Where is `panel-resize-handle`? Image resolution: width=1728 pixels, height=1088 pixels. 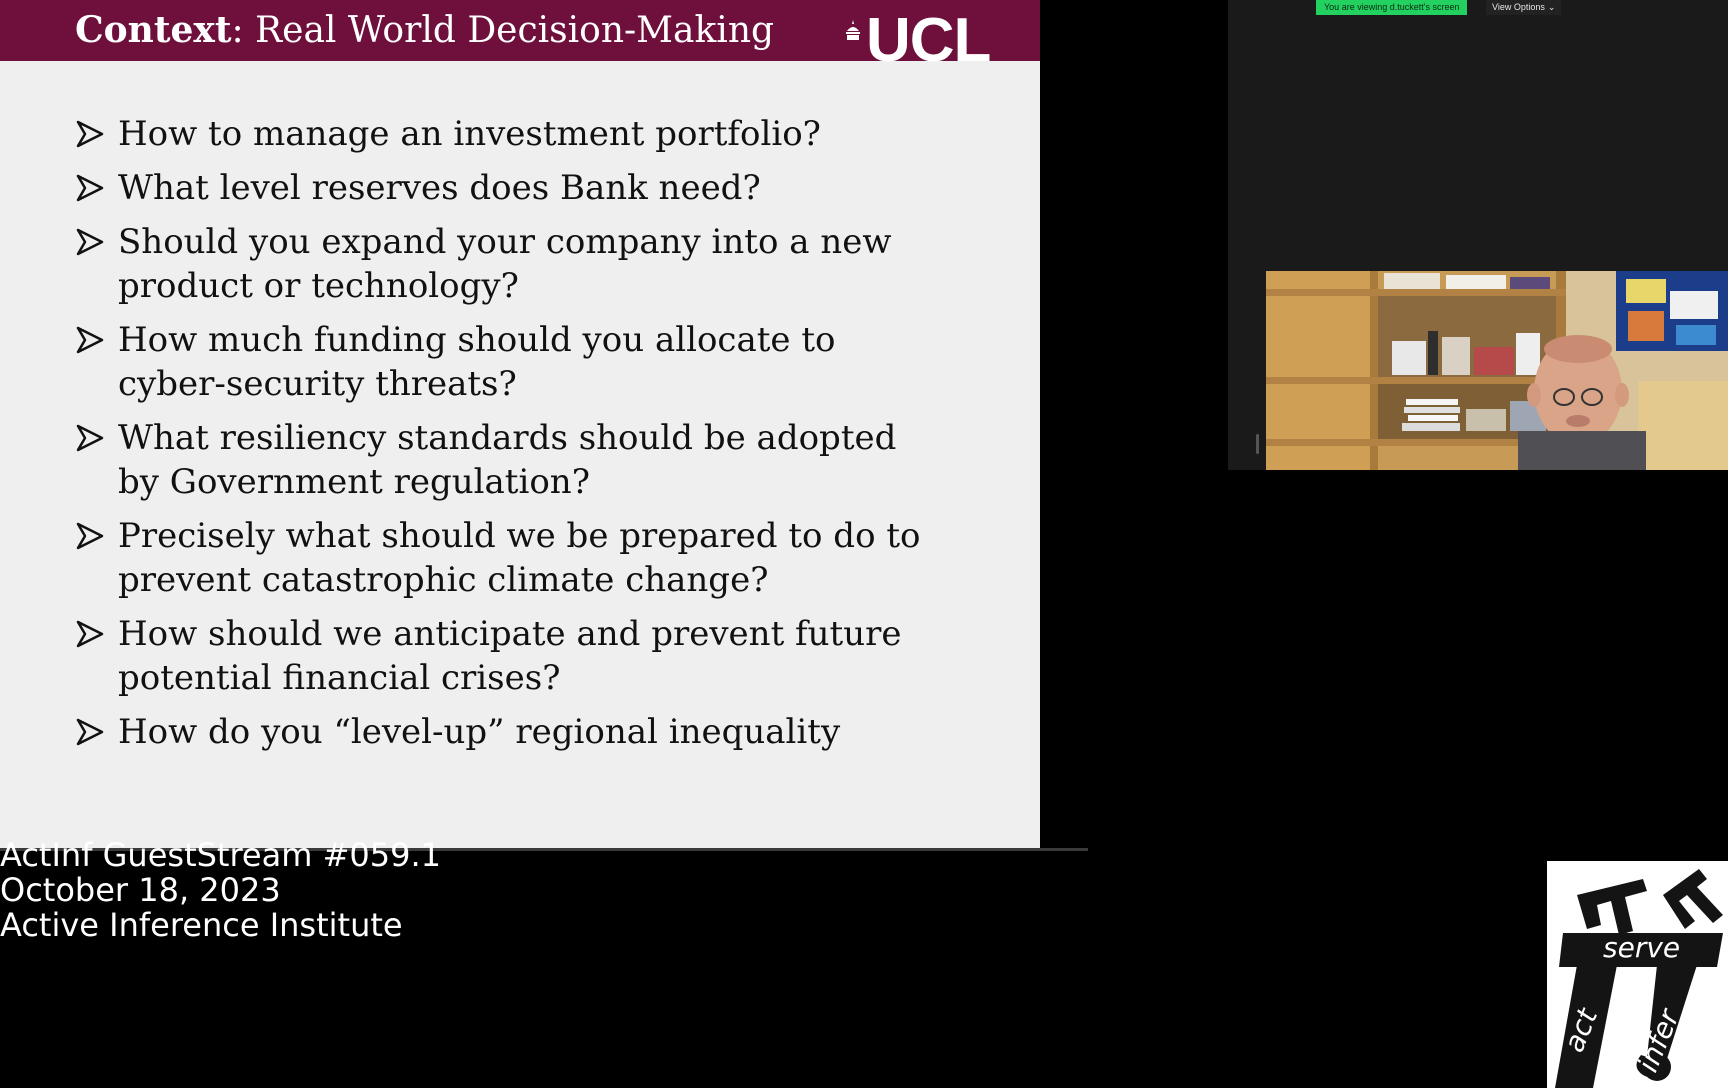 panel-resize-handle is located at coordinates (1257, 444).